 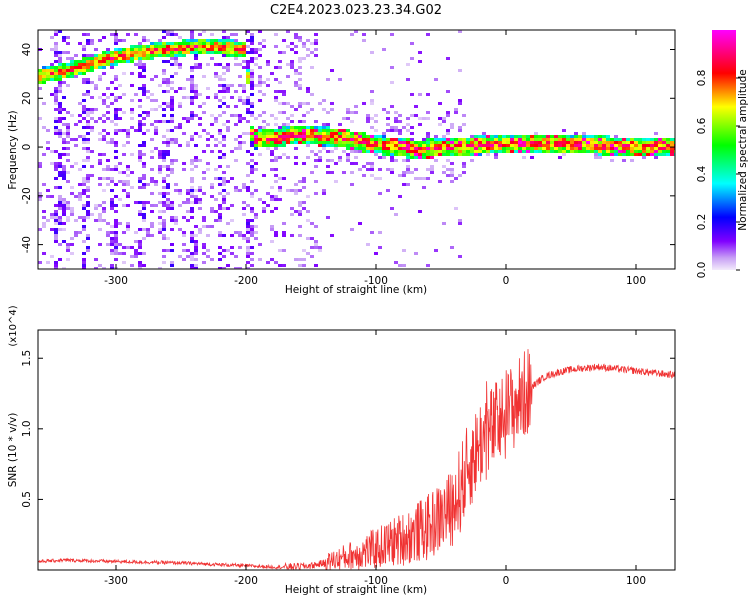 What do you see at coordinates (27, 147) in the screenshot?
I see `heatmap-y-tick-label: 0` at bounding box center [27, 147].